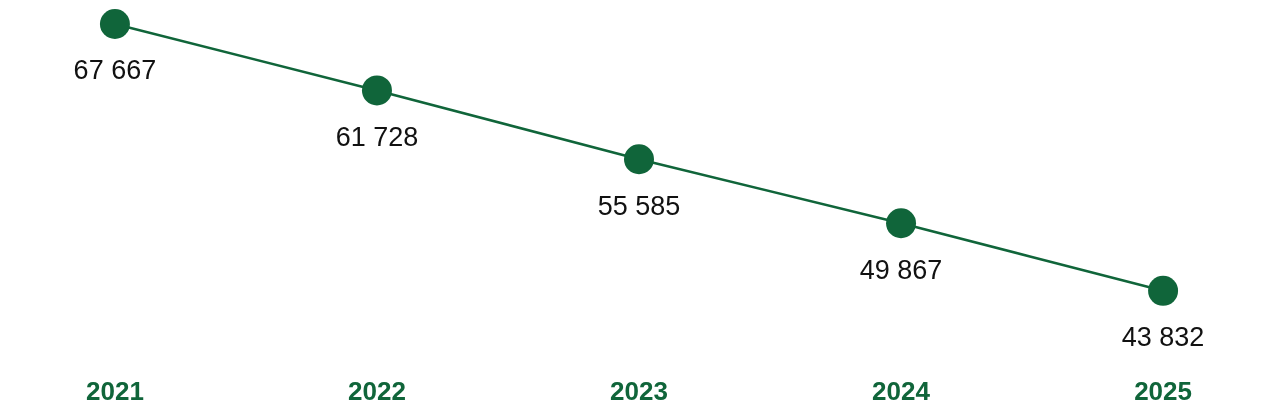 The width and height of the screenshot is (1278, 414). Describe the element at coordinates (377, 390) in the screenshot. I see `x-tick-label: 2022` at that location.